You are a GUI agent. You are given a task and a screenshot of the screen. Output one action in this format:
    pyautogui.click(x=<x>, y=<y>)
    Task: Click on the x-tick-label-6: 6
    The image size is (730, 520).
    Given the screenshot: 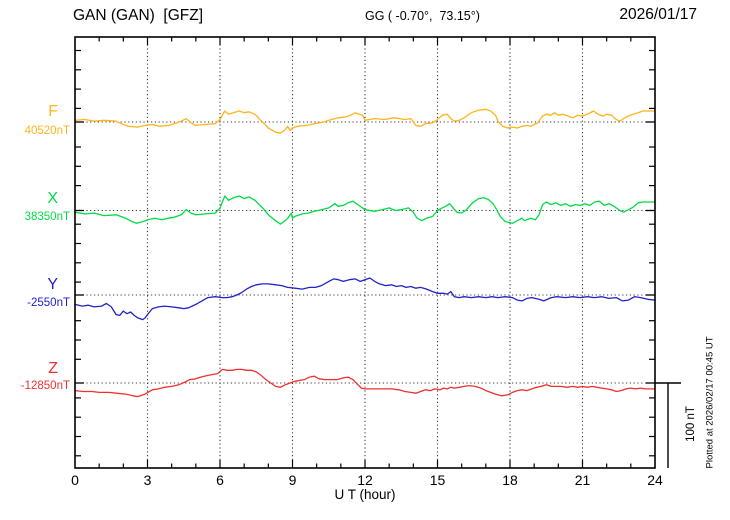 What is the action you would take?
    pyautogui.click(x=220, y=480)
    